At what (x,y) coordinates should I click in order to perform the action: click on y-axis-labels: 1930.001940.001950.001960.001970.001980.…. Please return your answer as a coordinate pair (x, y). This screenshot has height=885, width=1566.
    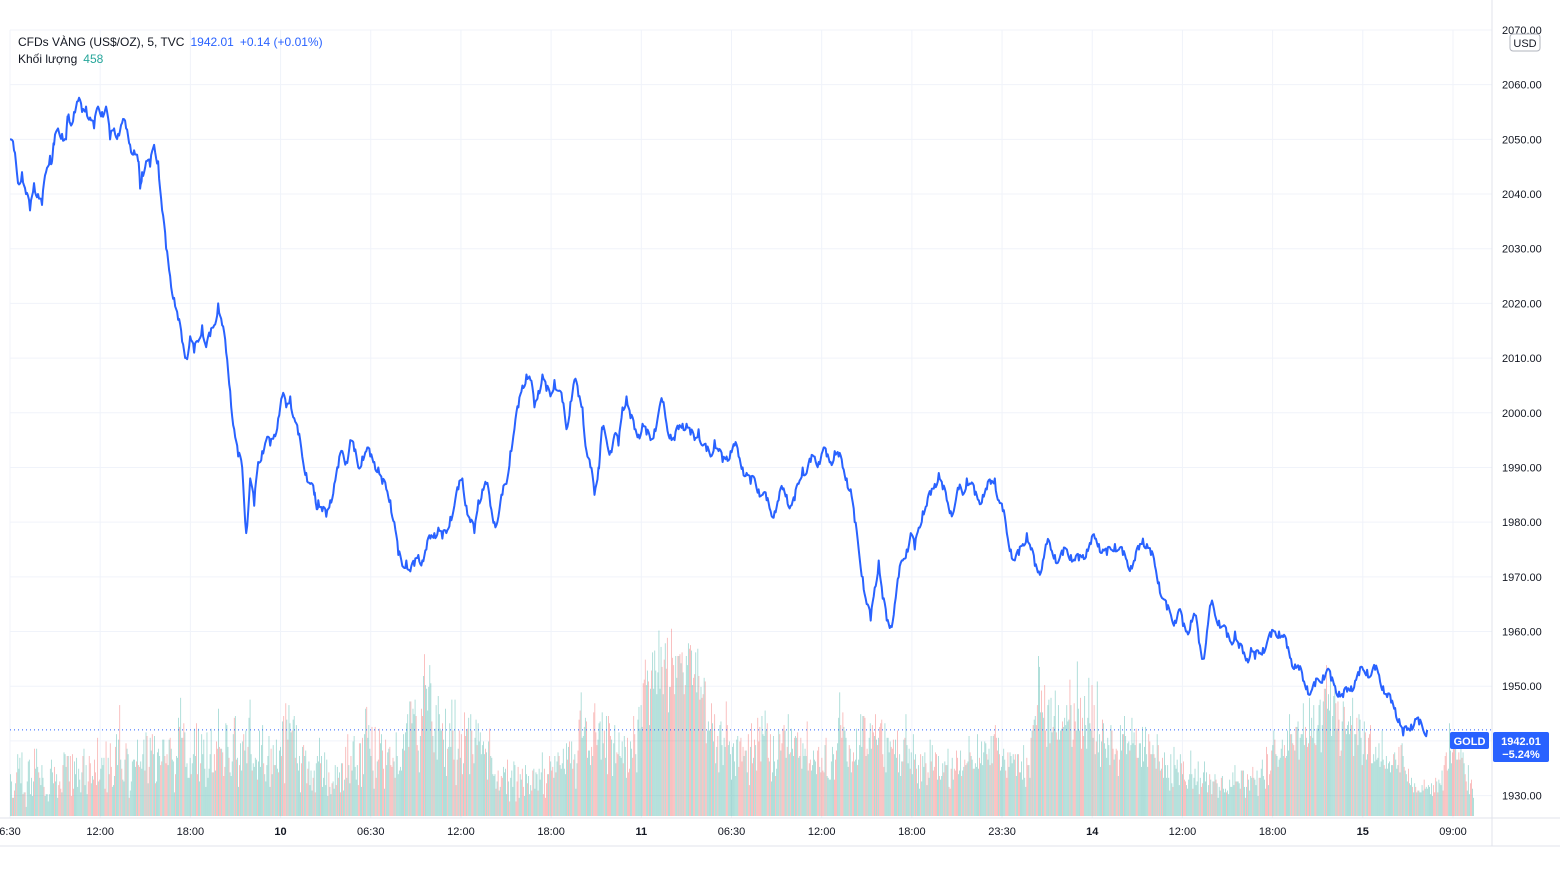
    Looking at the image, I should click on (1522, 414).